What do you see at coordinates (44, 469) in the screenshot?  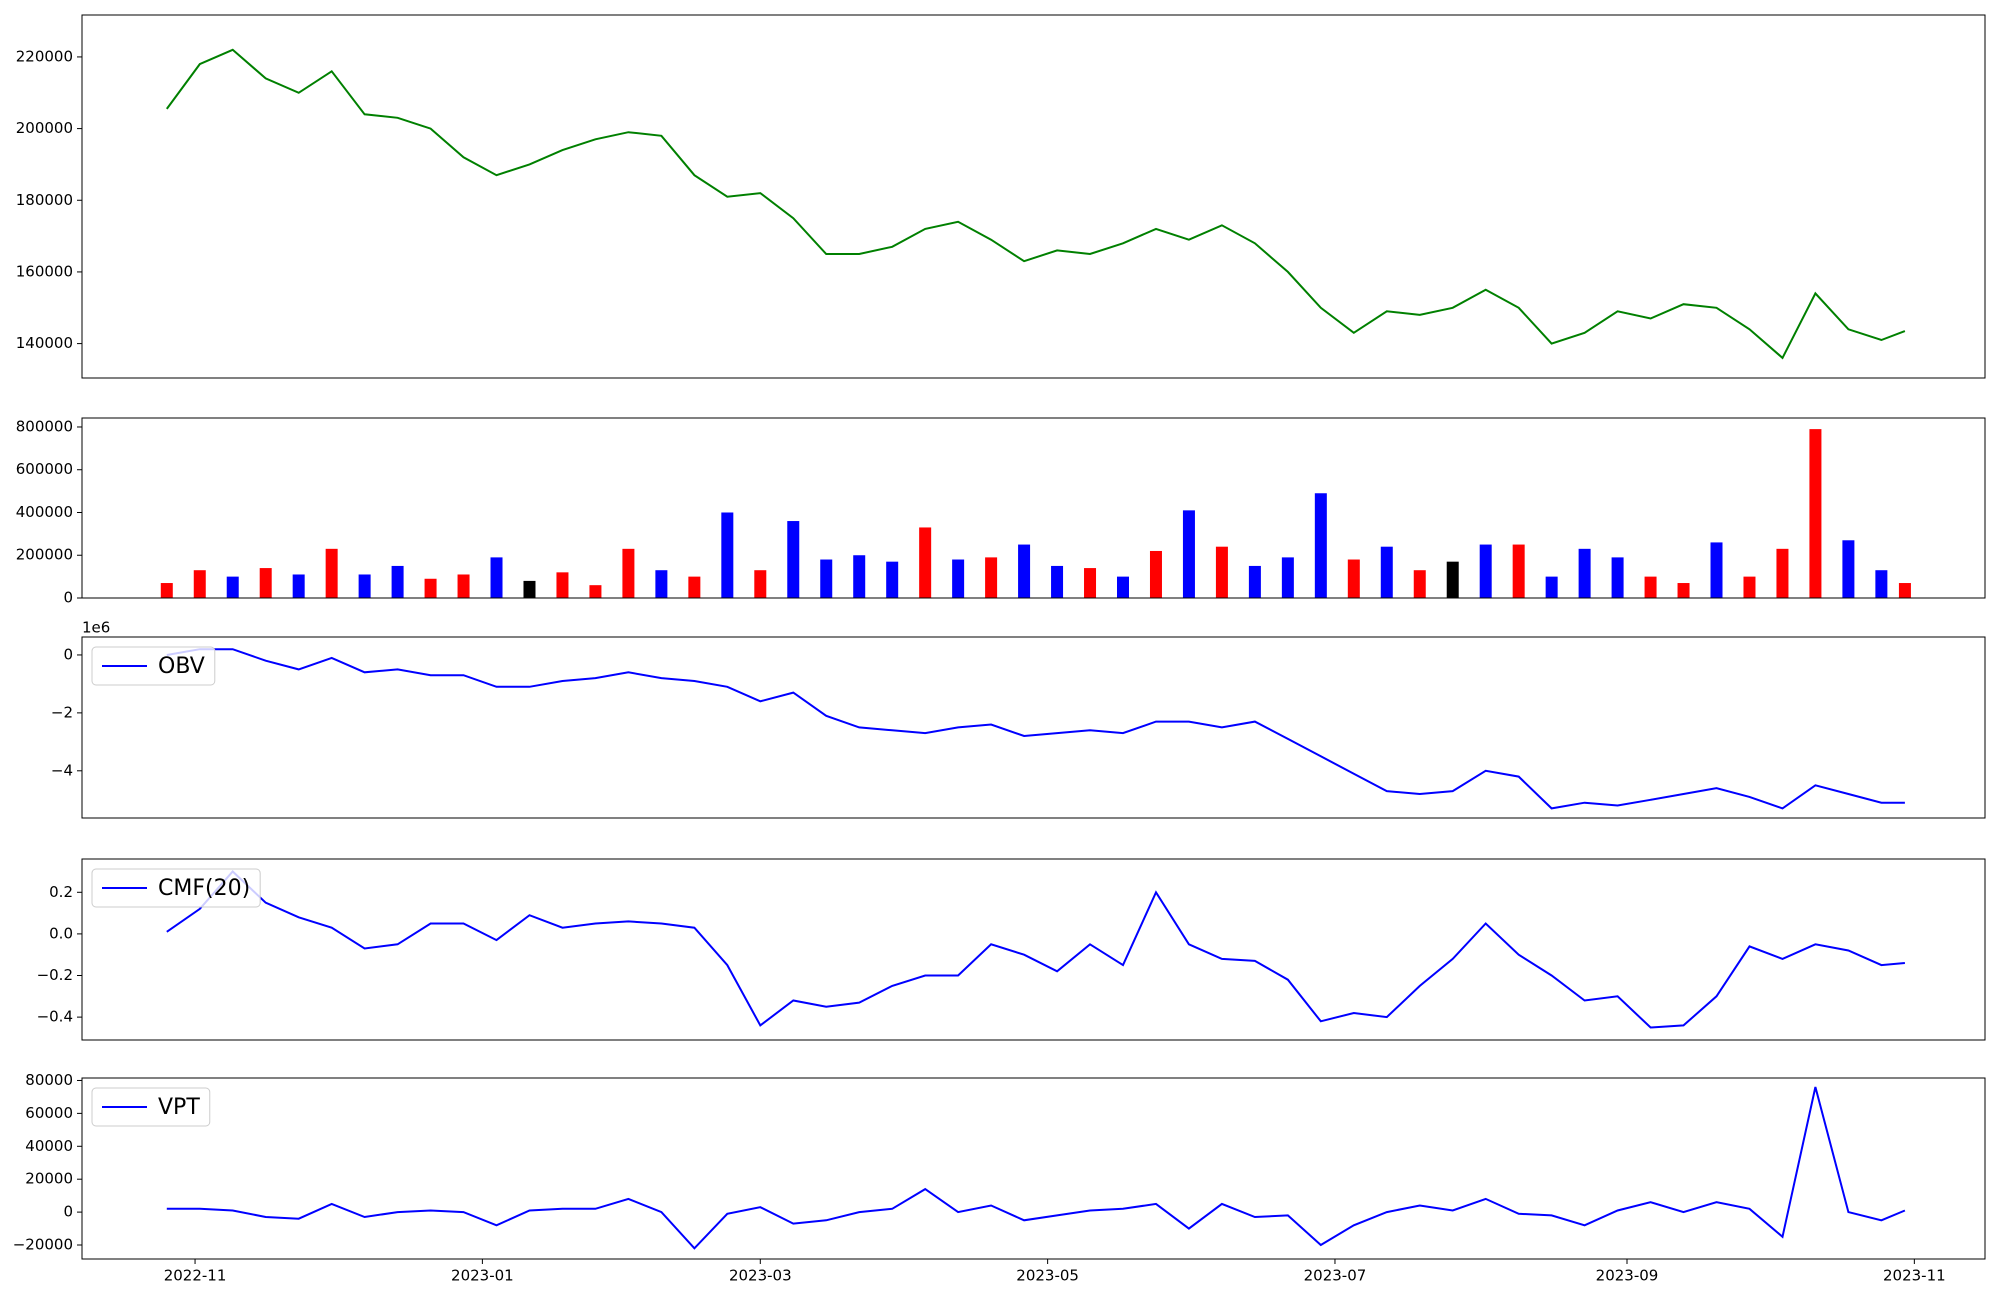 I see `y-tick-label: 600000` at bounding box center [44, 469].